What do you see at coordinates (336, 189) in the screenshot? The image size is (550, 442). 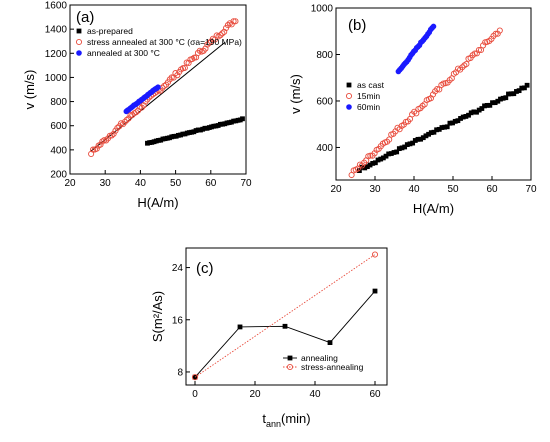 I see `x-tick-label: 20` at bounding box center [336, 189].